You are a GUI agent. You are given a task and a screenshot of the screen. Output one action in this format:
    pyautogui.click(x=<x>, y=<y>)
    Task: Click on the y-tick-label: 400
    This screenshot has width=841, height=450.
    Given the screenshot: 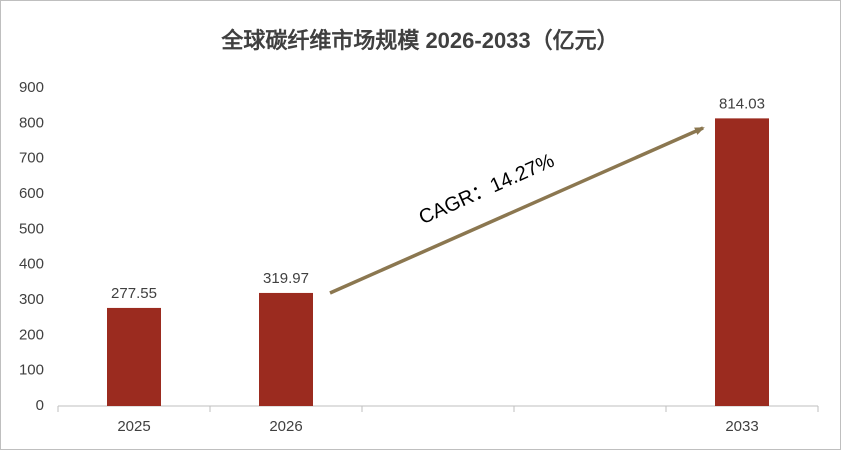 What is the action you would take?
    pyautogui.click(x=31, y=264)
    